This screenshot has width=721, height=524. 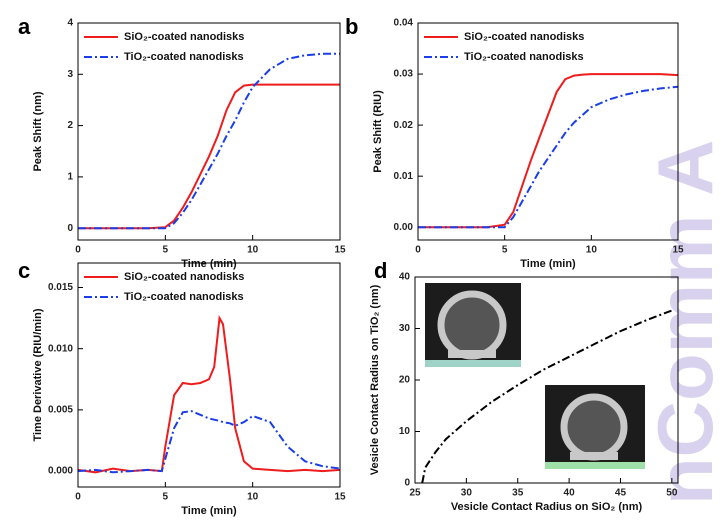 I want to click on y-axis-label: Vesicle Contact Radius on TiO₂ (nm), so click(x=375, y=379).